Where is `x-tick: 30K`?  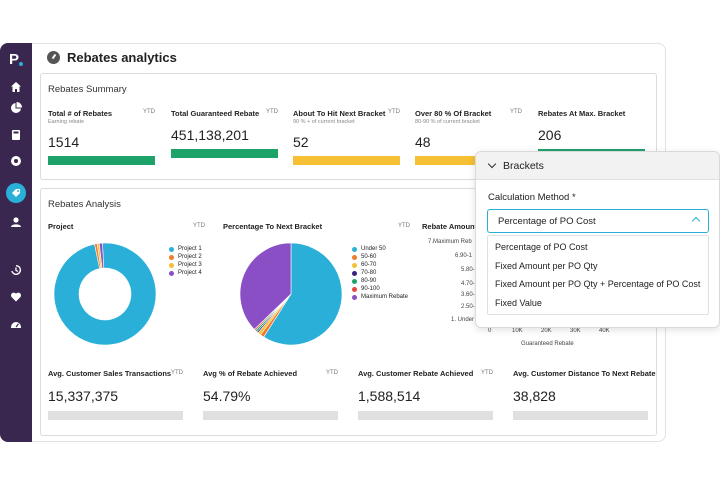 x-tick: 30K is located at coordinates (575, 331).